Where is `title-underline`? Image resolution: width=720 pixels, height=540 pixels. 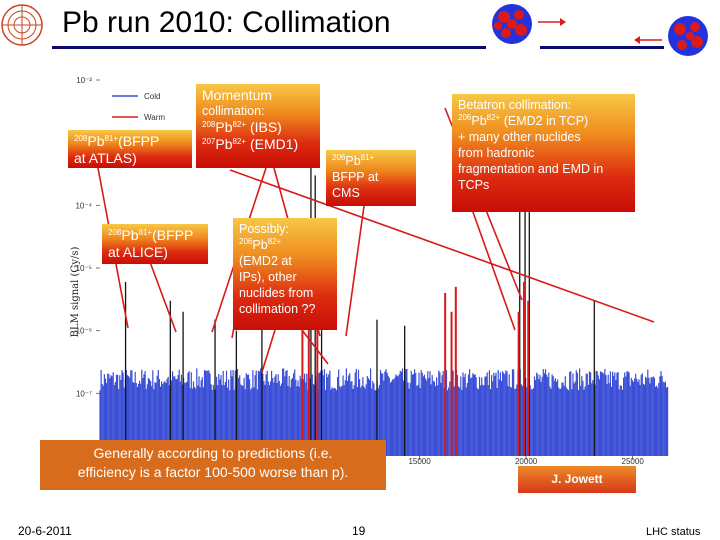
title-underline is located at coordinates (269, 47).